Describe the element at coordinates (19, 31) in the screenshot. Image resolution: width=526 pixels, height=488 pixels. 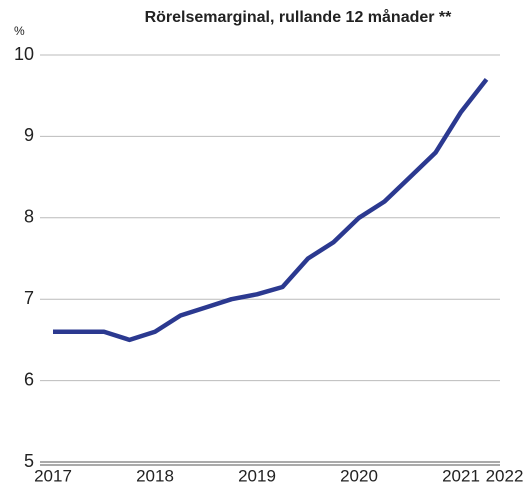
I see `y-axis-label: %` at that location.